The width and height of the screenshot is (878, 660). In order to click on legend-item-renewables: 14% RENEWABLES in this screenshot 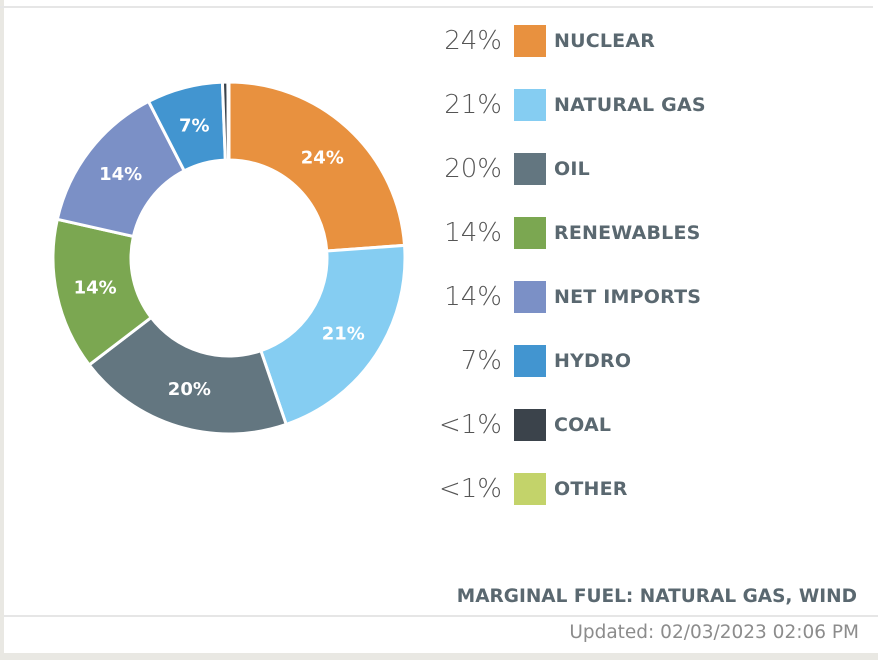, I will do `click(565, 233)`.